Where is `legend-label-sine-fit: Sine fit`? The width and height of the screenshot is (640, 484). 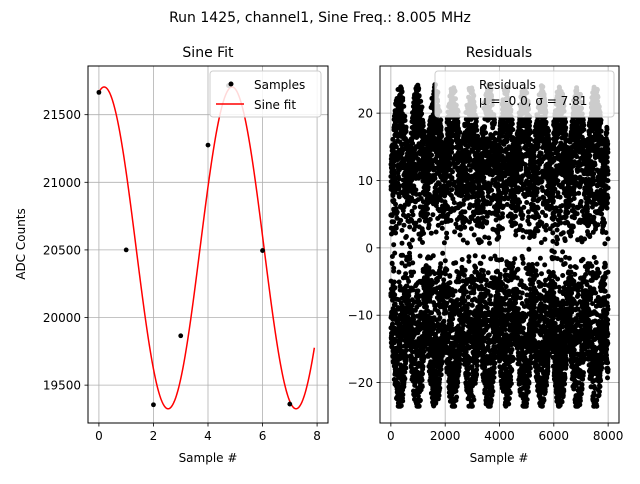 legend-label-sine-fit: Sine fit is located at coordinates (275, 105).